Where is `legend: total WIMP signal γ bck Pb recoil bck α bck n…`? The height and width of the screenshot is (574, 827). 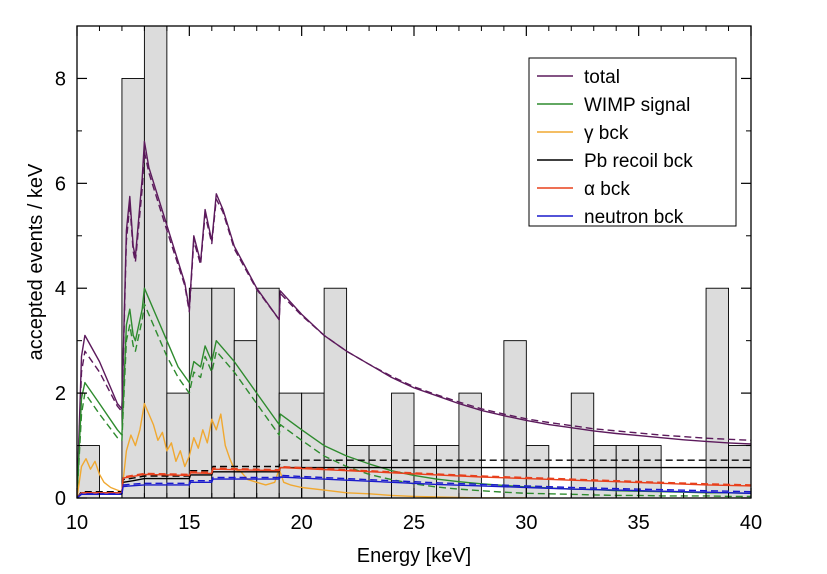
legend: total WIMP signal γ bck Pb recoil bck α bck n… is located at coordinates (632, 142).